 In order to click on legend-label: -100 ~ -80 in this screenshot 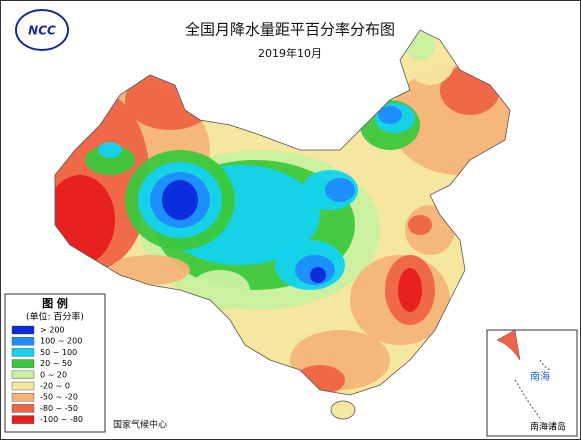, I will do `click(61, 419)`.